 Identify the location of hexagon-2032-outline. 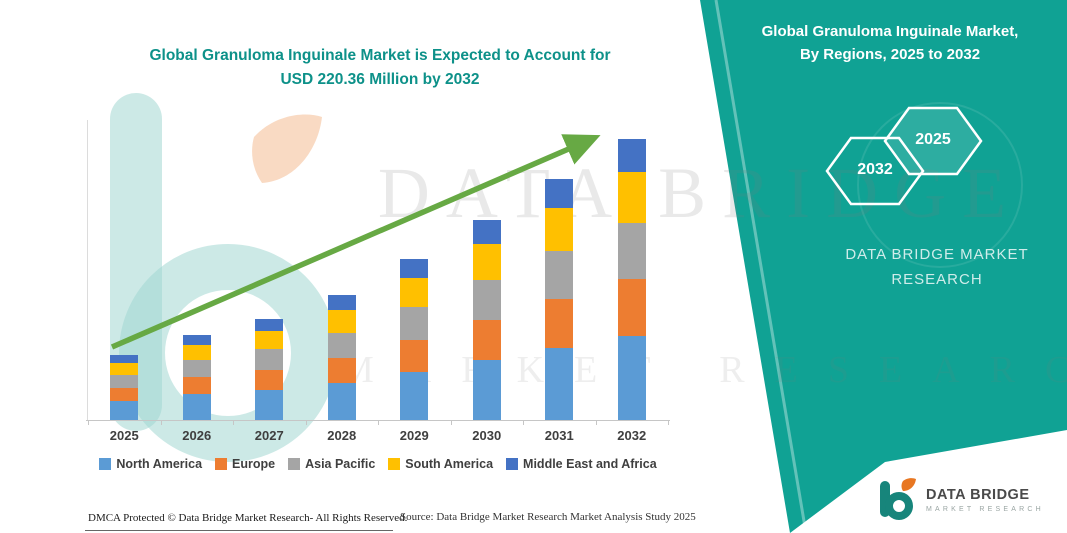
(875, 171).